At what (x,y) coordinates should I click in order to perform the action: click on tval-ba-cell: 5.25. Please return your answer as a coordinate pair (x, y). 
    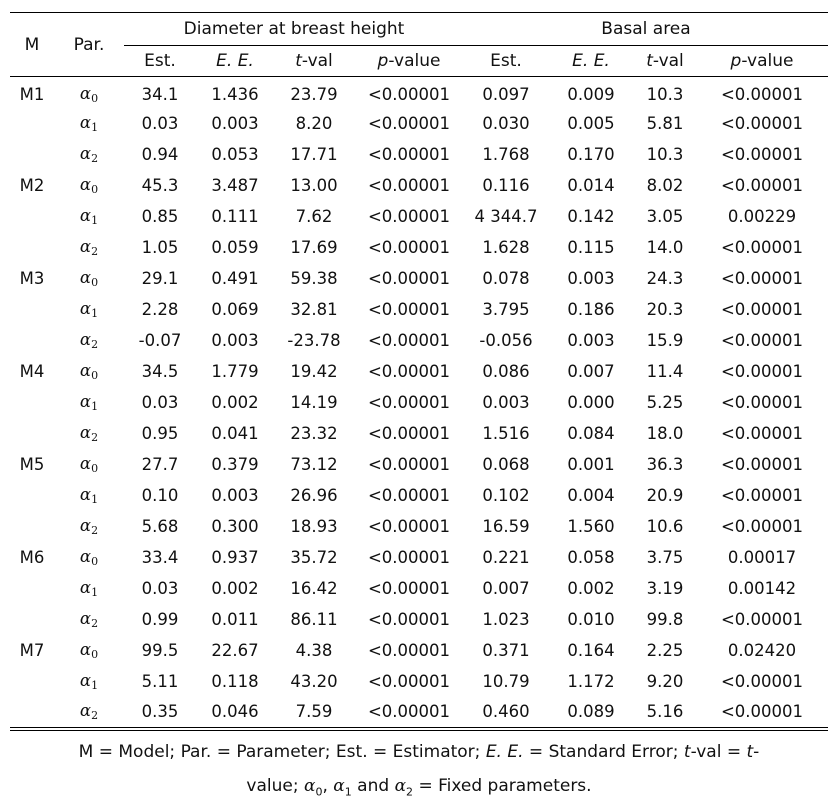
    Looking at the image, I should click on (665, 402).